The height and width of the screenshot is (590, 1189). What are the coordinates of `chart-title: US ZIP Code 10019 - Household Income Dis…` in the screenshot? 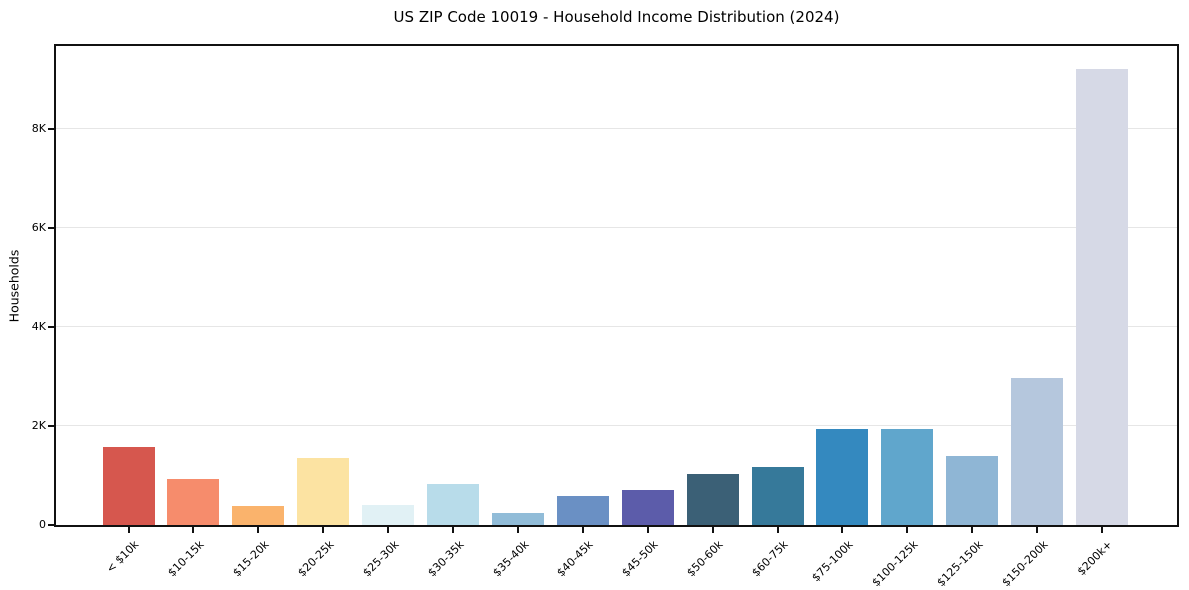 It's located at (616, 17).